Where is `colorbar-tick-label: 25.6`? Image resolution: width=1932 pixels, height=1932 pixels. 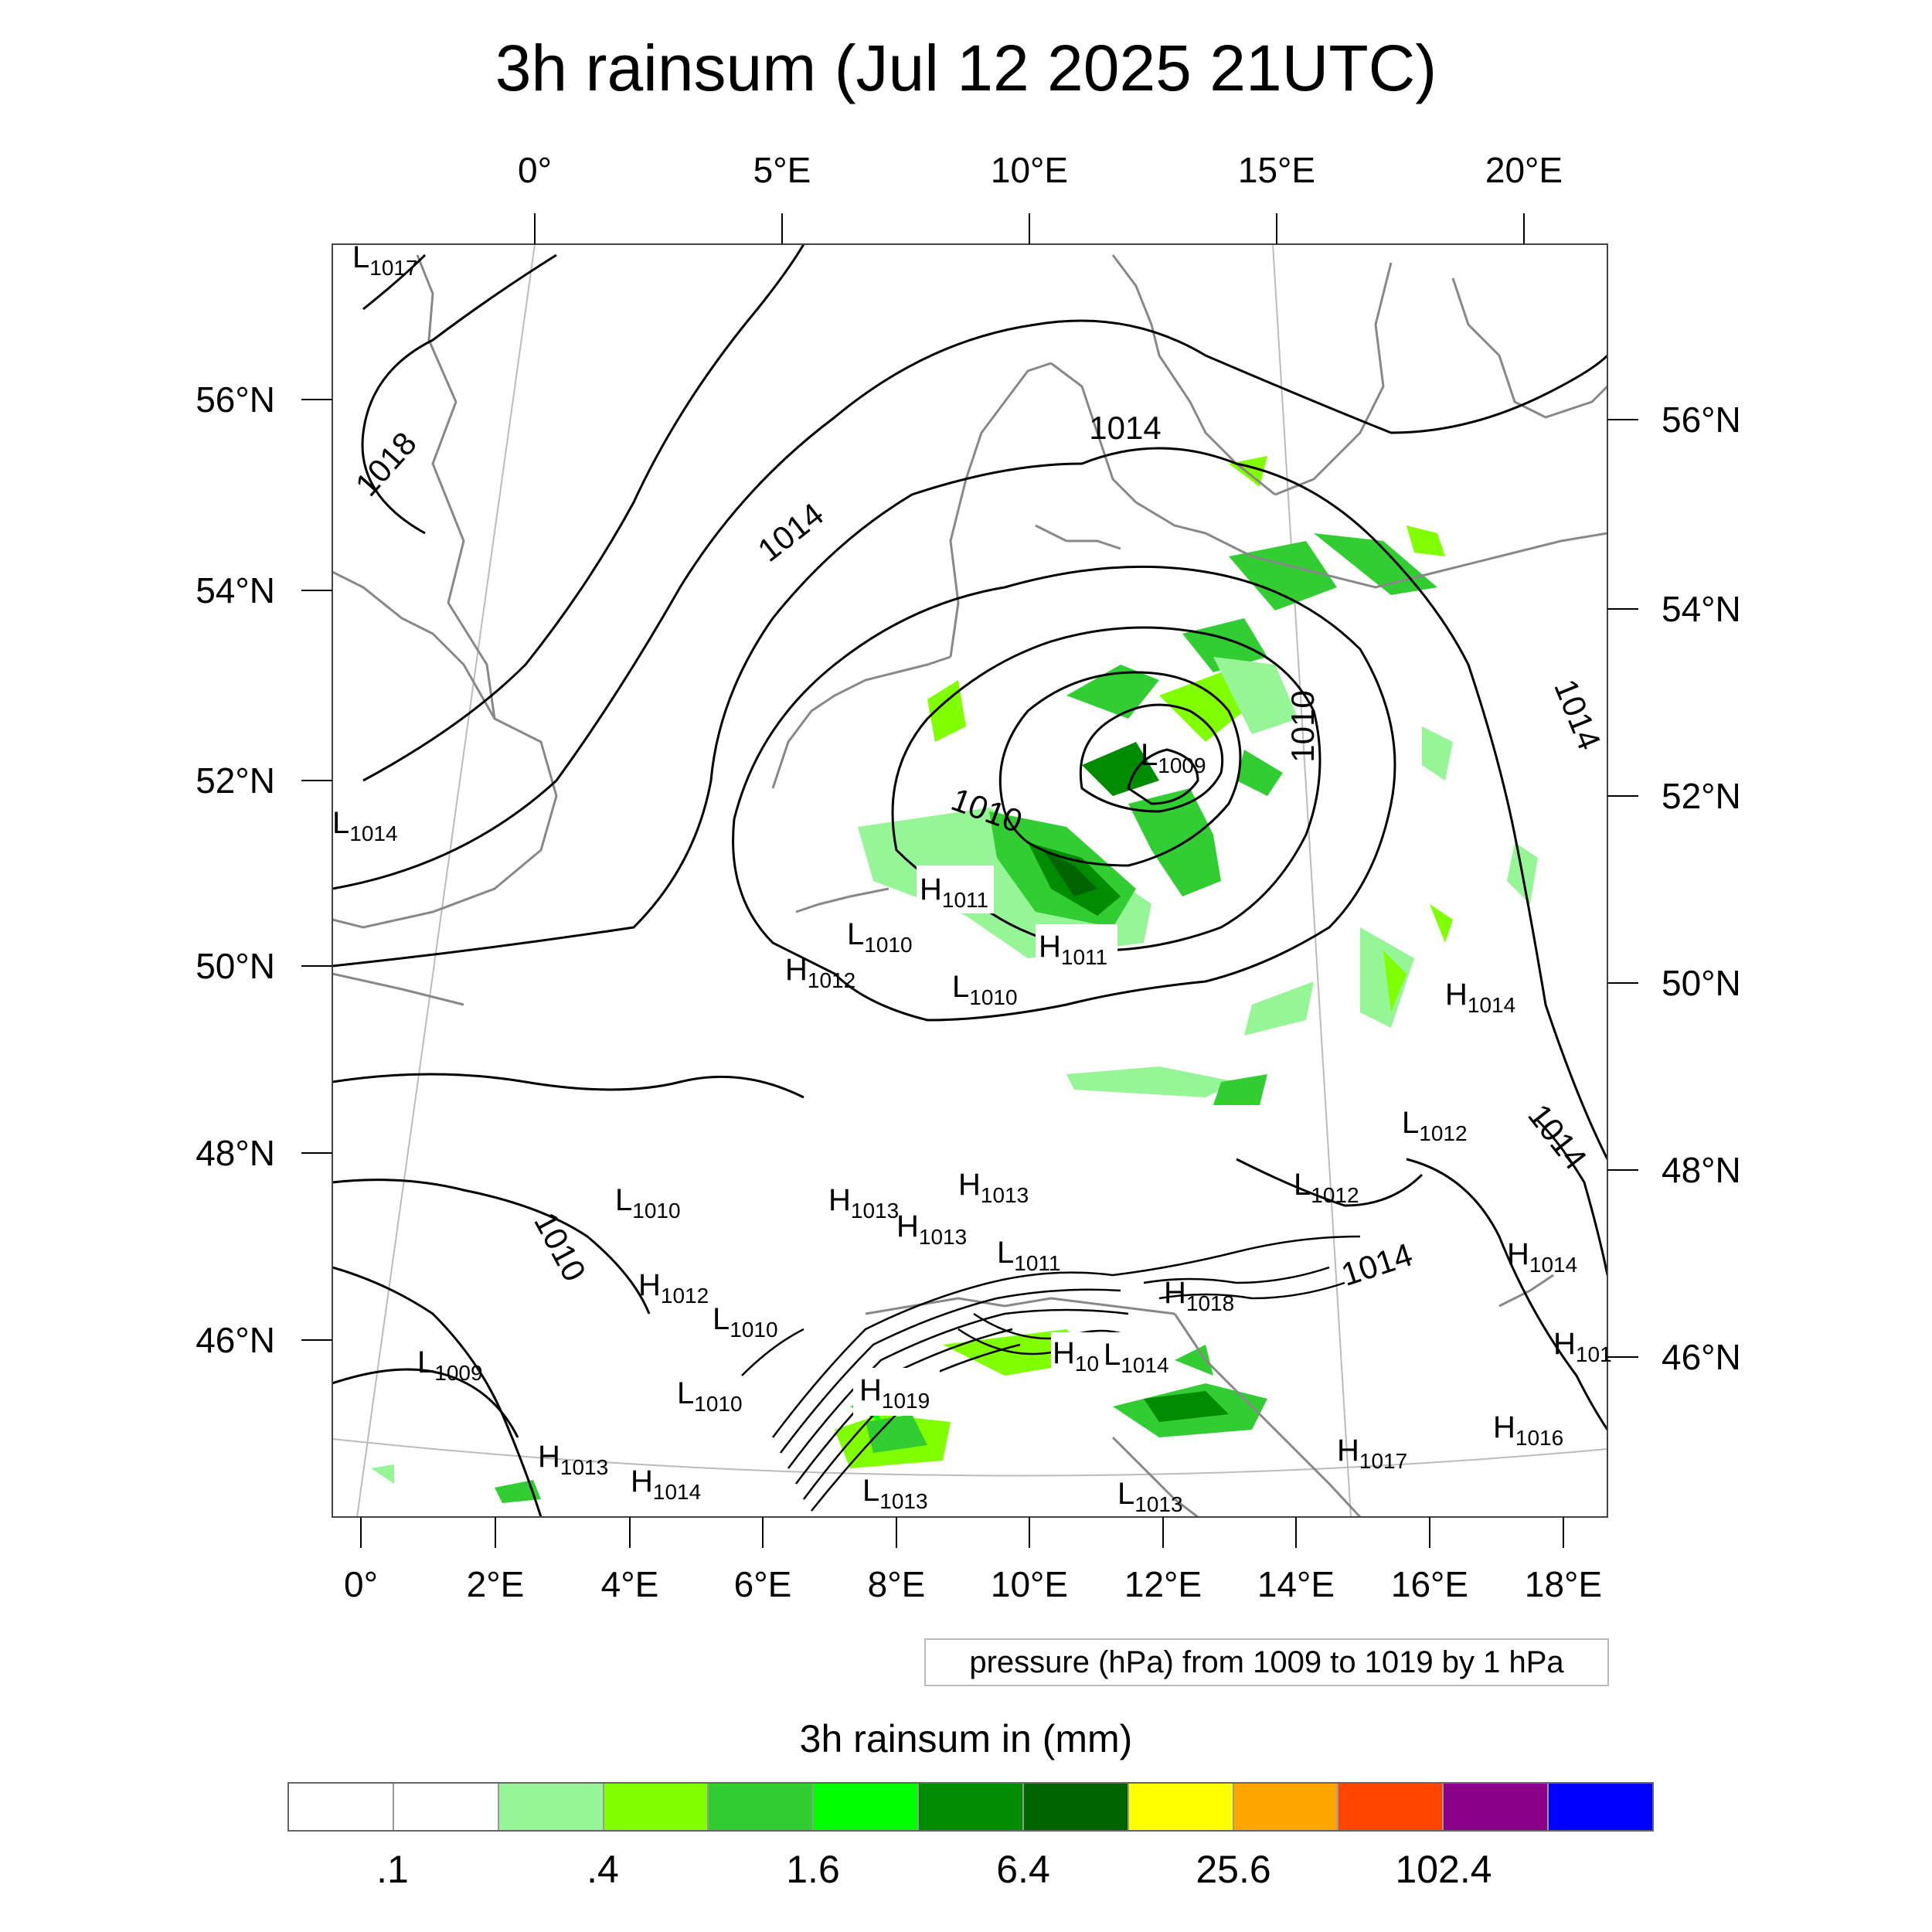
colorbar-tick-label: 25.6 is located at coordinates (1234, 1870).